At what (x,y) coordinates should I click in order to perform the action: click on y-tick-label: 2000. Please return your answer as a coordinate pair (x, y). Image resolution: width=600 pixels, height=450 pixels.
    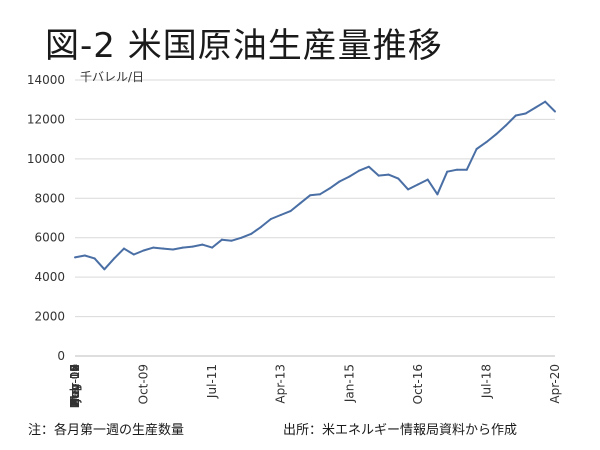
    Looking at the image, I should click on (49, 317).